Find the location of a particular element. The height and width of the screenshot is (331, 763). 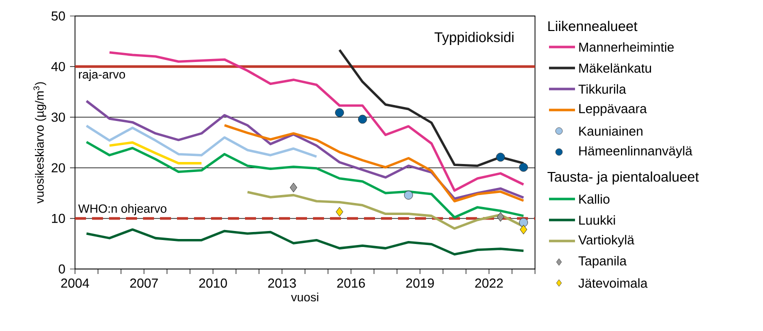

y-tick-label: 20 is located at coordinates (58, 167).